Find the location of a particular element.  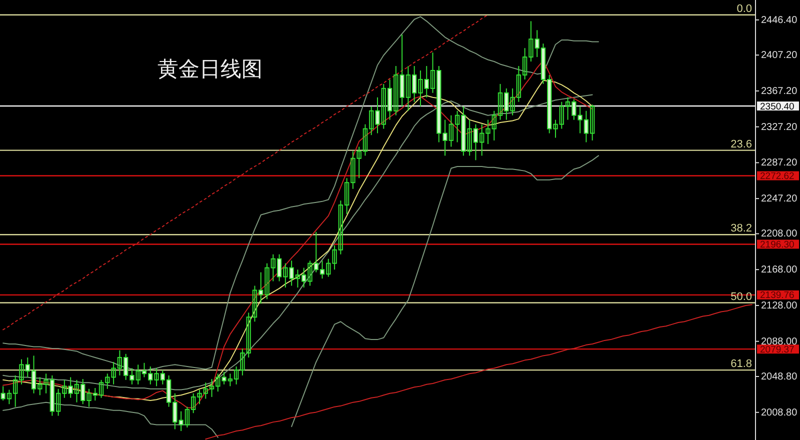

annotation: 23.6 is located at coordinates (741, 144).